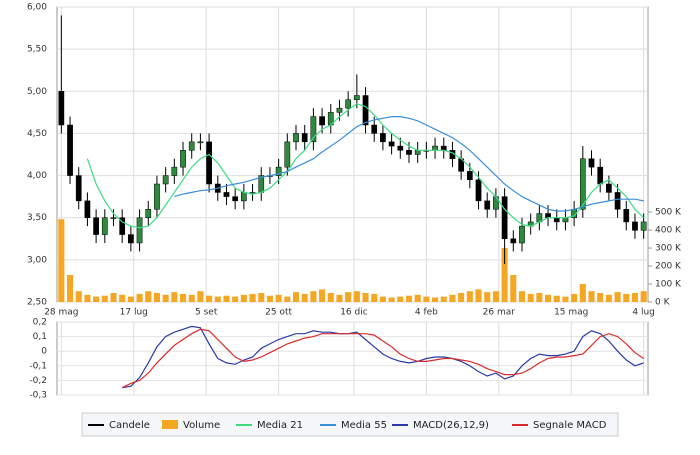  I want to click on y-tick-label: 4,00, so click(37, 176).